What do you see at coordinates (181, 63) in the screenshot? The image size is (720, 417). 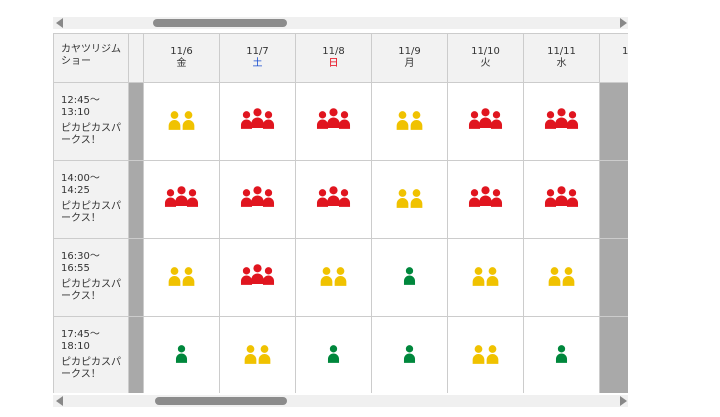 I see `day-weekday: 金` at bounding box center [181, 63].